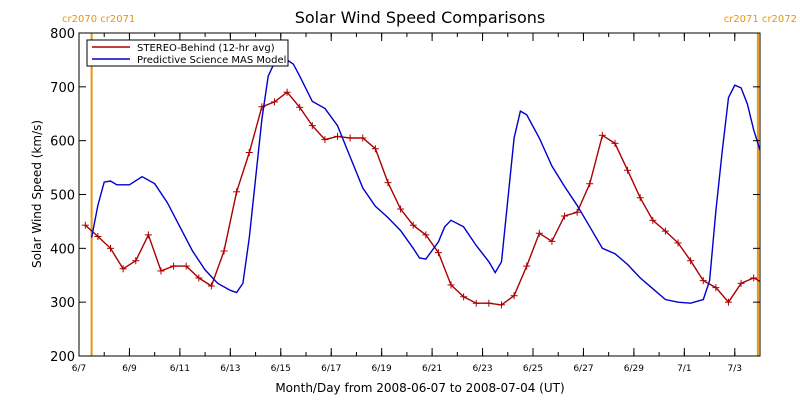  I want to click on y-tick-label: 600, so click(62, 142).